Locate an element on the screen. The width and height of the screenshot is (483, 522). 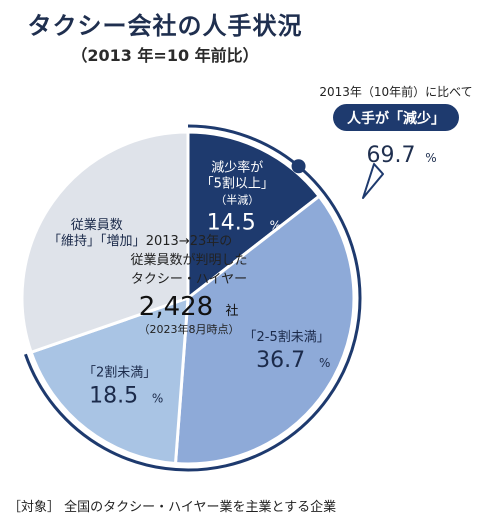
slice-unit-halved: % is located at coordinates (275, 225).